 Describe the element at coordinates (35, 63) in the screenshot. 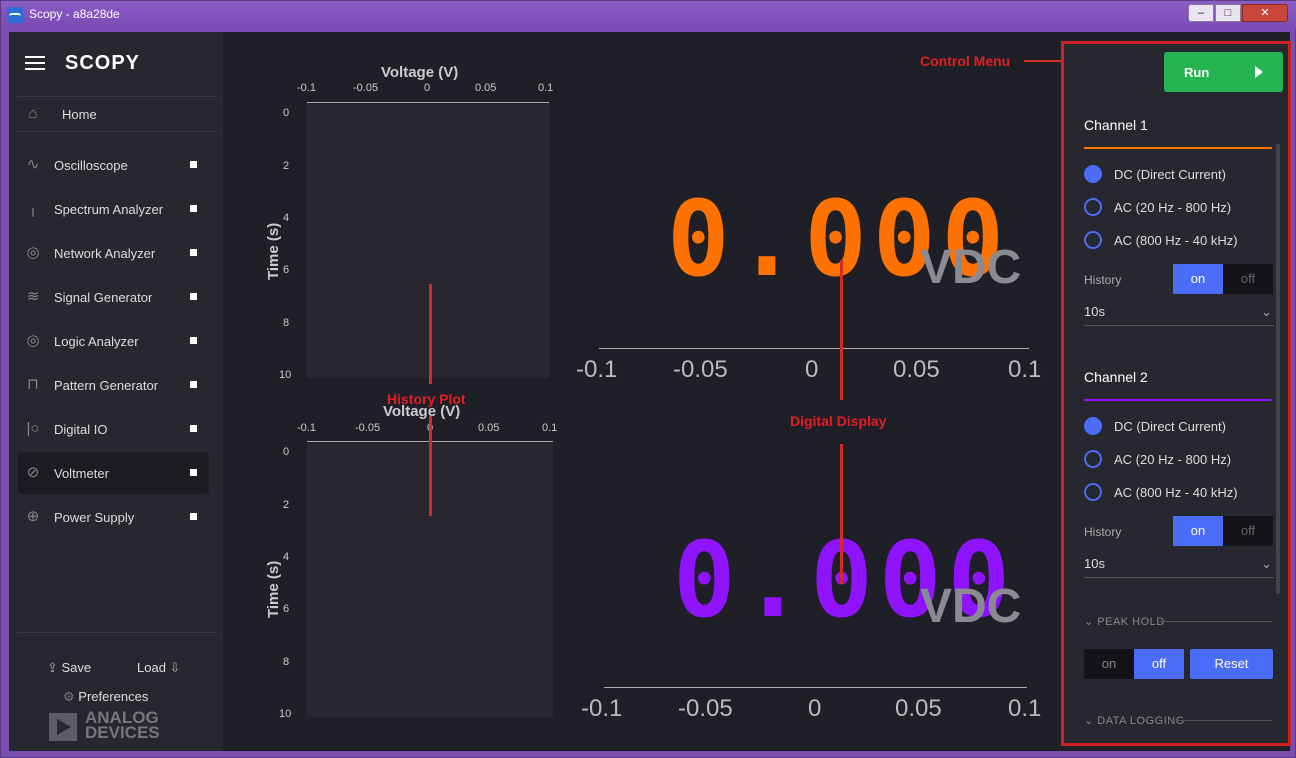

I see `menu-icon` at that location.